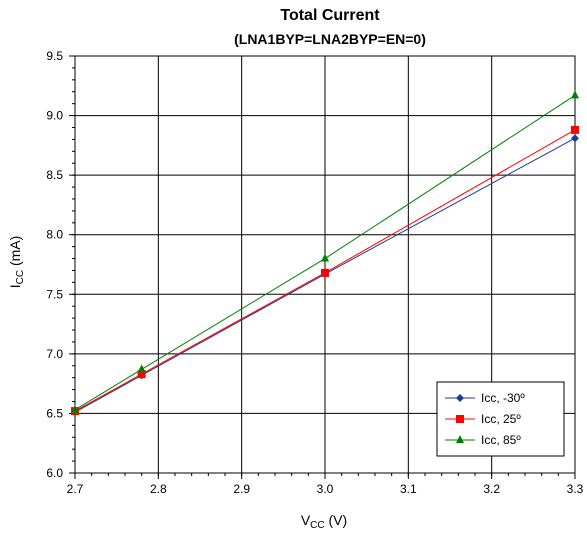 This screenshot has height=538, width=587. What do you see at coordinates (330, 15) in the screenshot?
I see `chart-title: Total Current` at bounding box center [330, 15].